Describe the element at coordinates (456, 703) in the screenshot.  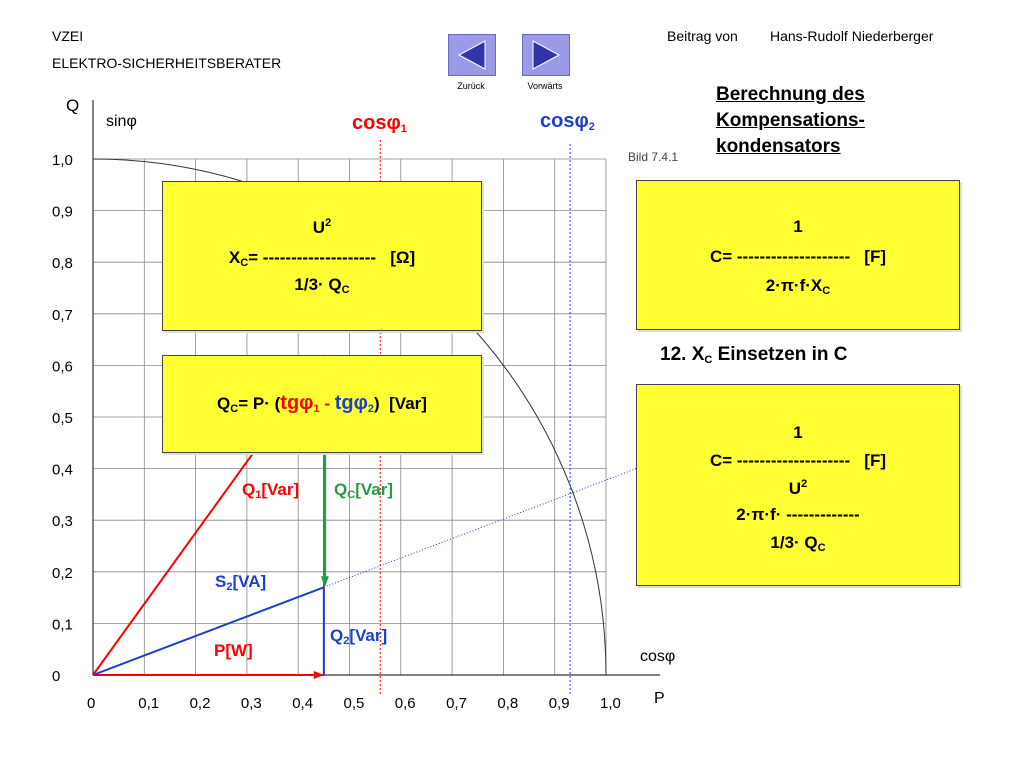
I see `x-tick-label: 0,7` at that location.